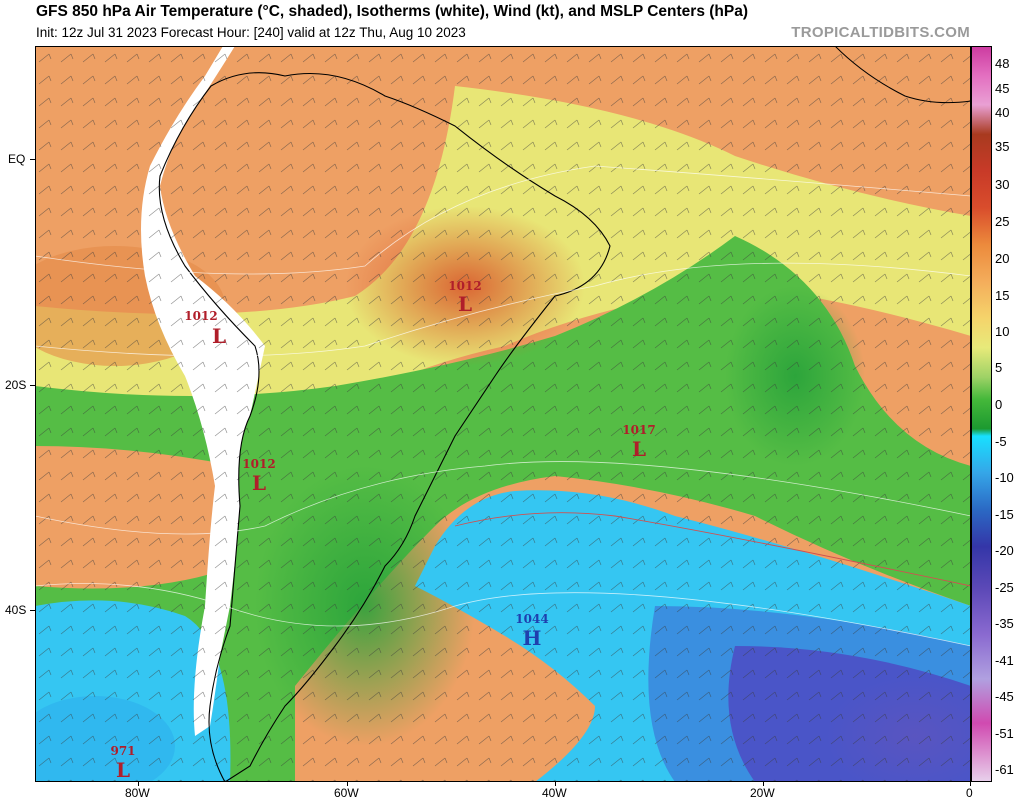 This screenshot has height=800, width=1024. I want to click on colorbar-tick-label: 48, so click(1002, 63).